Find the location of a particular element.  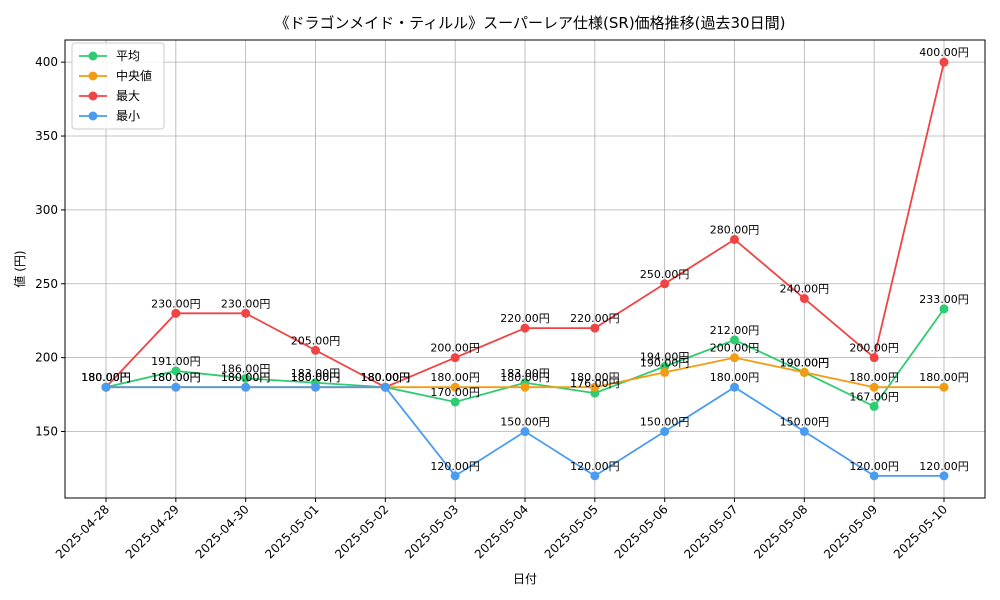

x-tick-label: 2025-04-30 is located at coordinates (222, 531).